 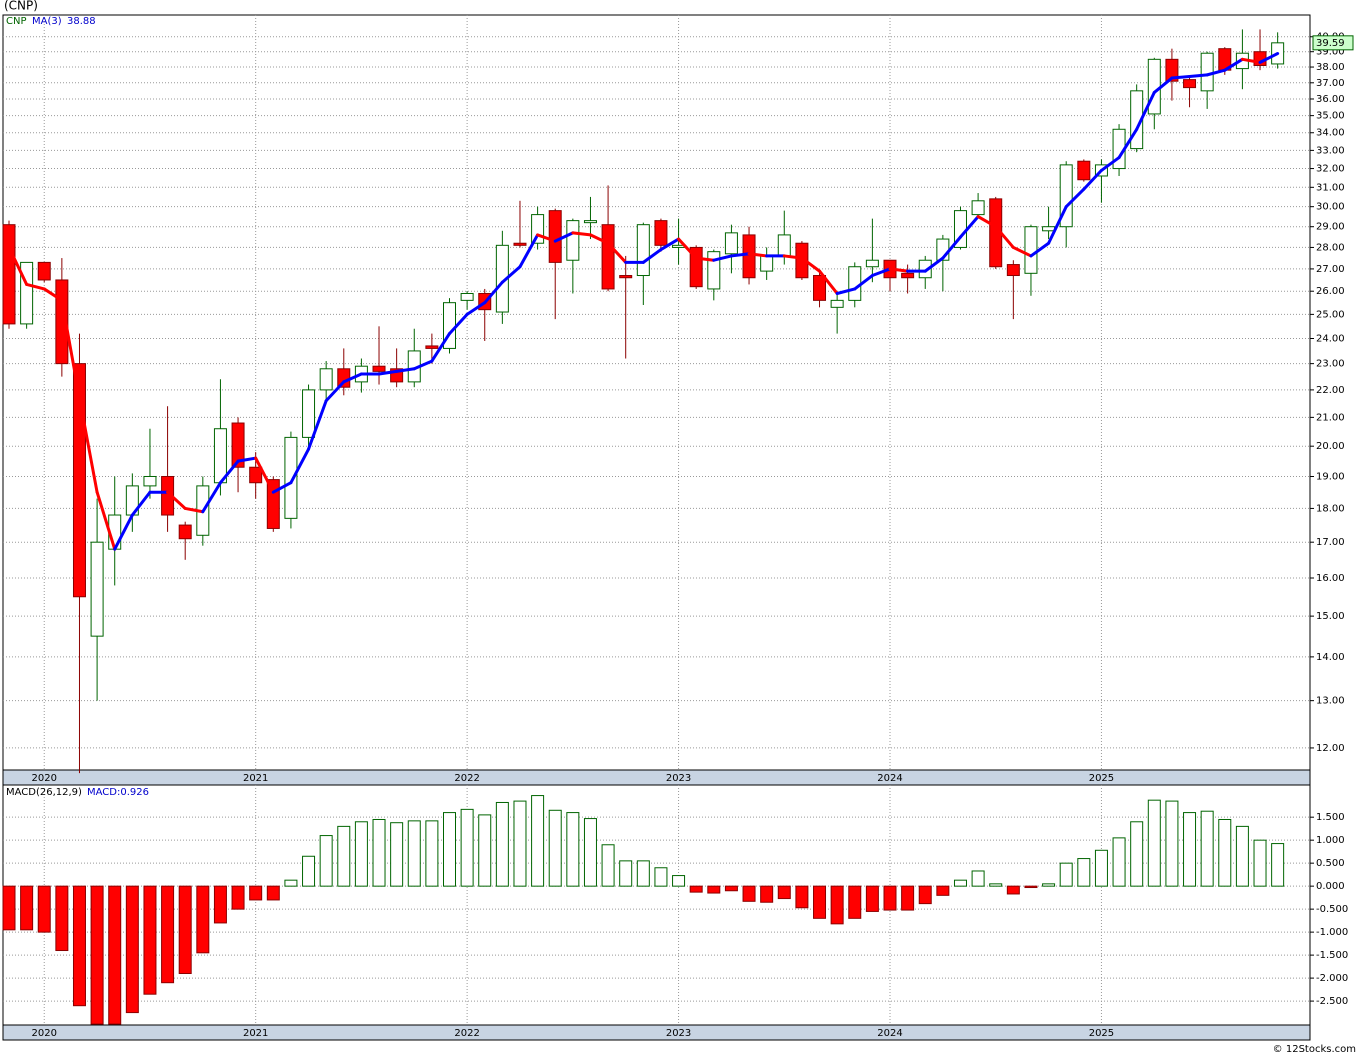 What do you see at coordinates (1330, 116) in the screenshot?
I see `y-tick-label: 35.00` at bounding box center [1330, 116].